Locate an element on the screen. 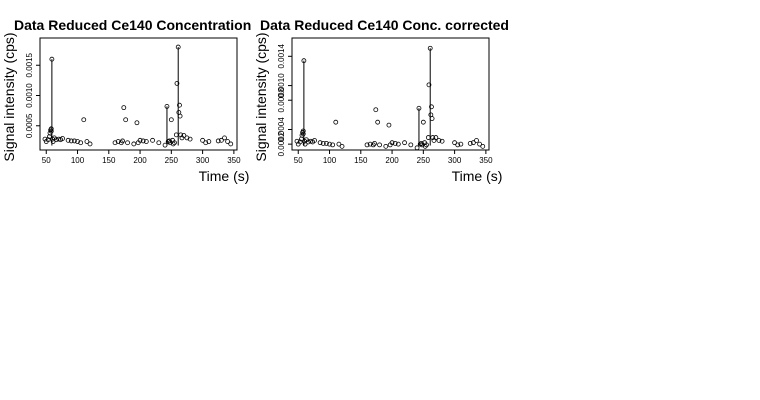 Image resolution: width=760 pixels, height=400 pixels. chart-2-x-tick-label: 150 is located at coordinates (361, 160).